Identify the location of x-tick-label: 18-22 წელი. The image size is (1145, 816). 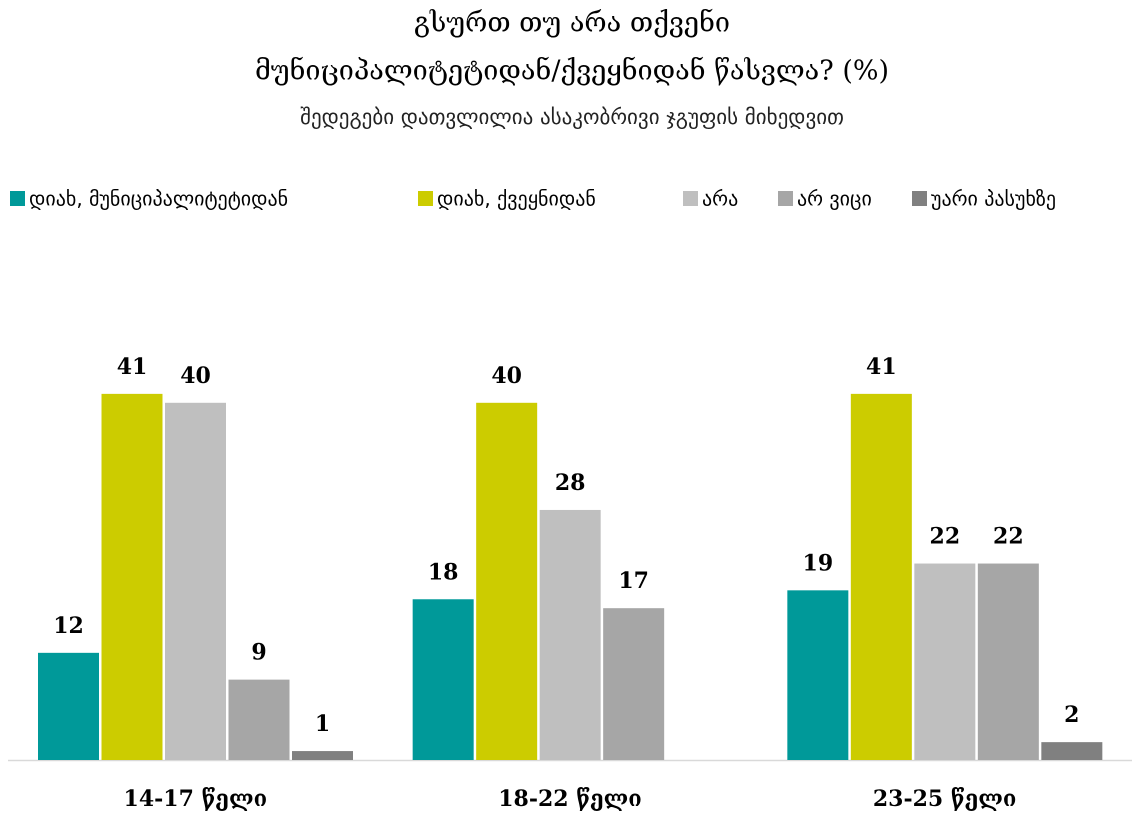
(570, 799).